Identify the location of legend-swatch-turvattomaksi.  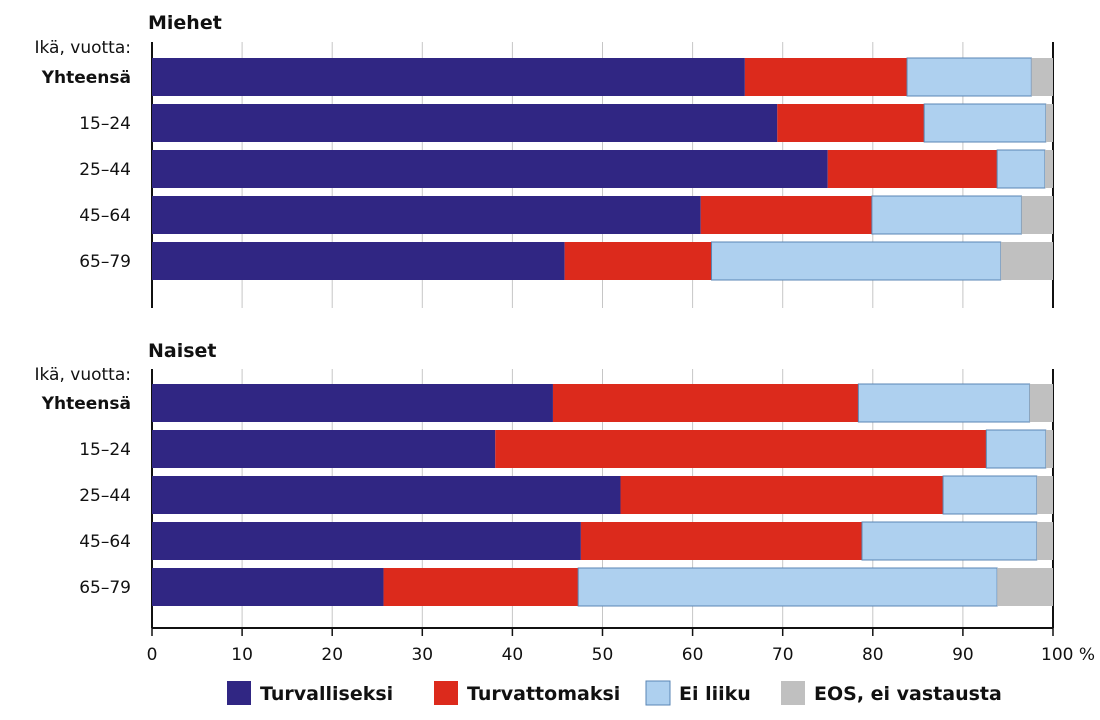
(446, 693).